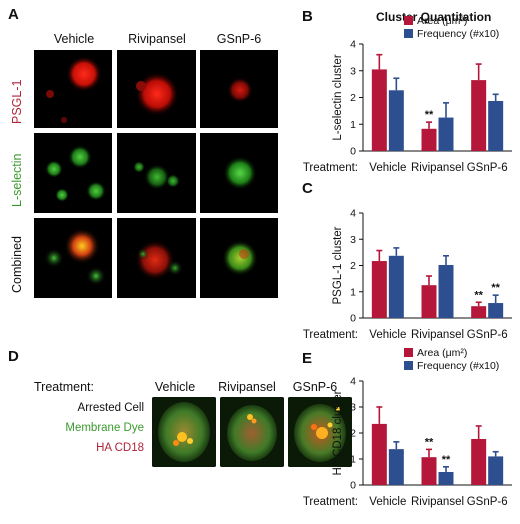 The width and height of the screenshot is (520, 524). Describe the element at coordinates (156, 89) in the screenshot. I see `micrograph-psgl1-rivipansel` at that location.